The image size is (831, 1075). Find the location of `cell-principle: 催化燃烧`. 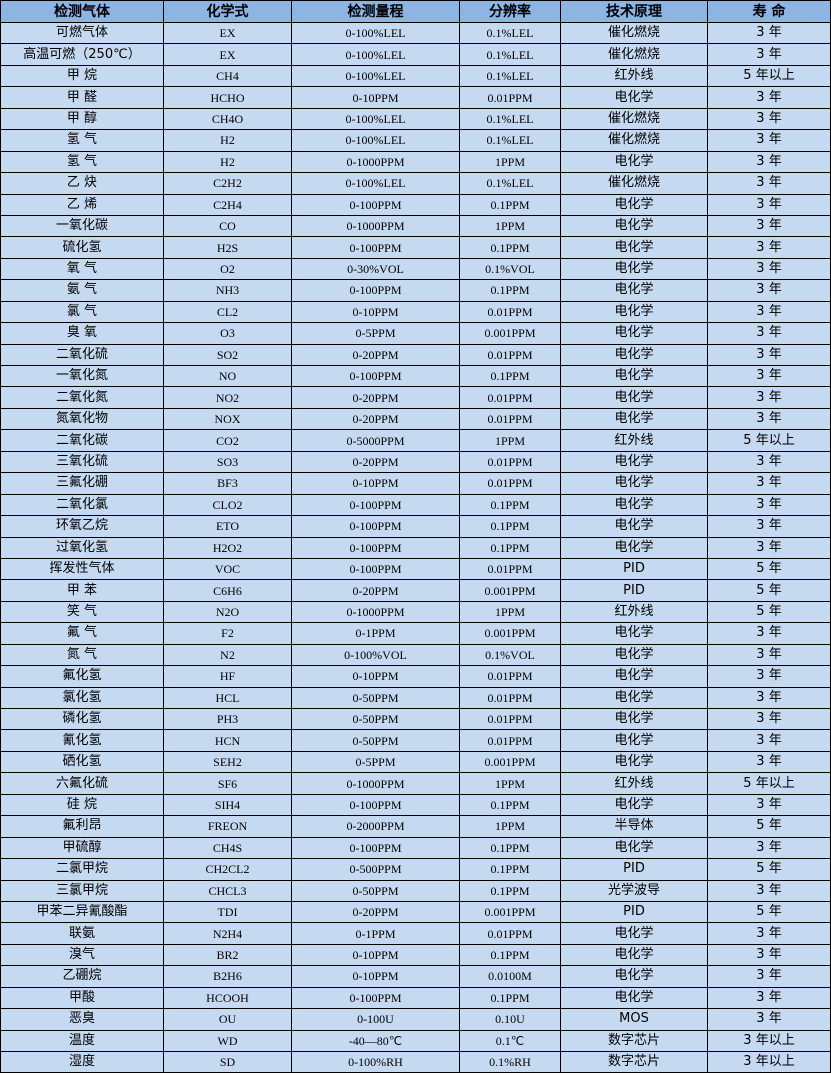

cell-principle: 催化燃烧 is located at coordinates (634, 140).